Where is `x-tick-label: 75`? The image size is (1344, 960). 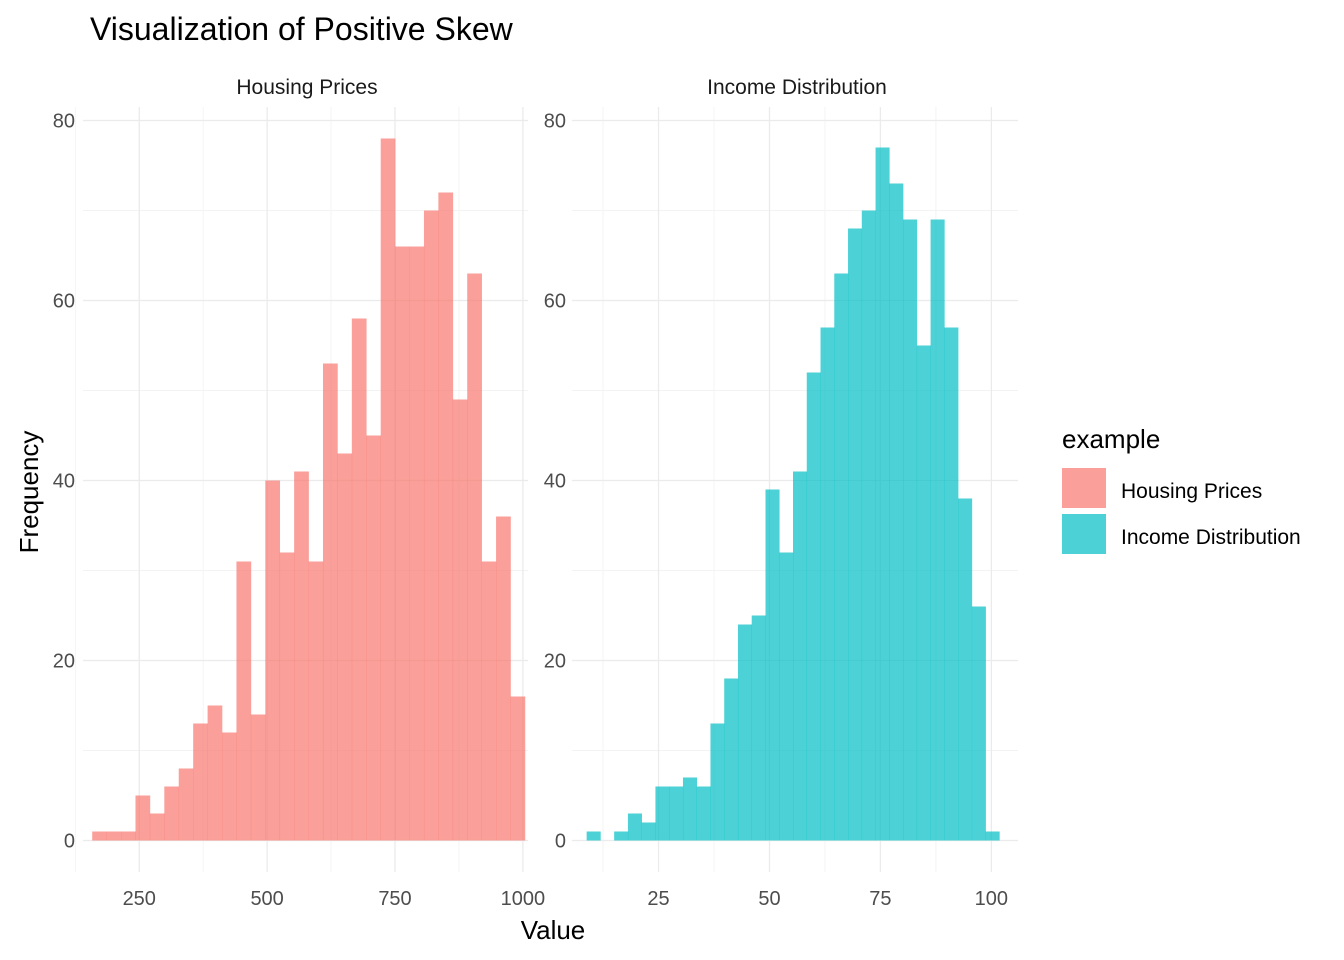 x-tick-label: 75 is located at coordinates (880, 899).